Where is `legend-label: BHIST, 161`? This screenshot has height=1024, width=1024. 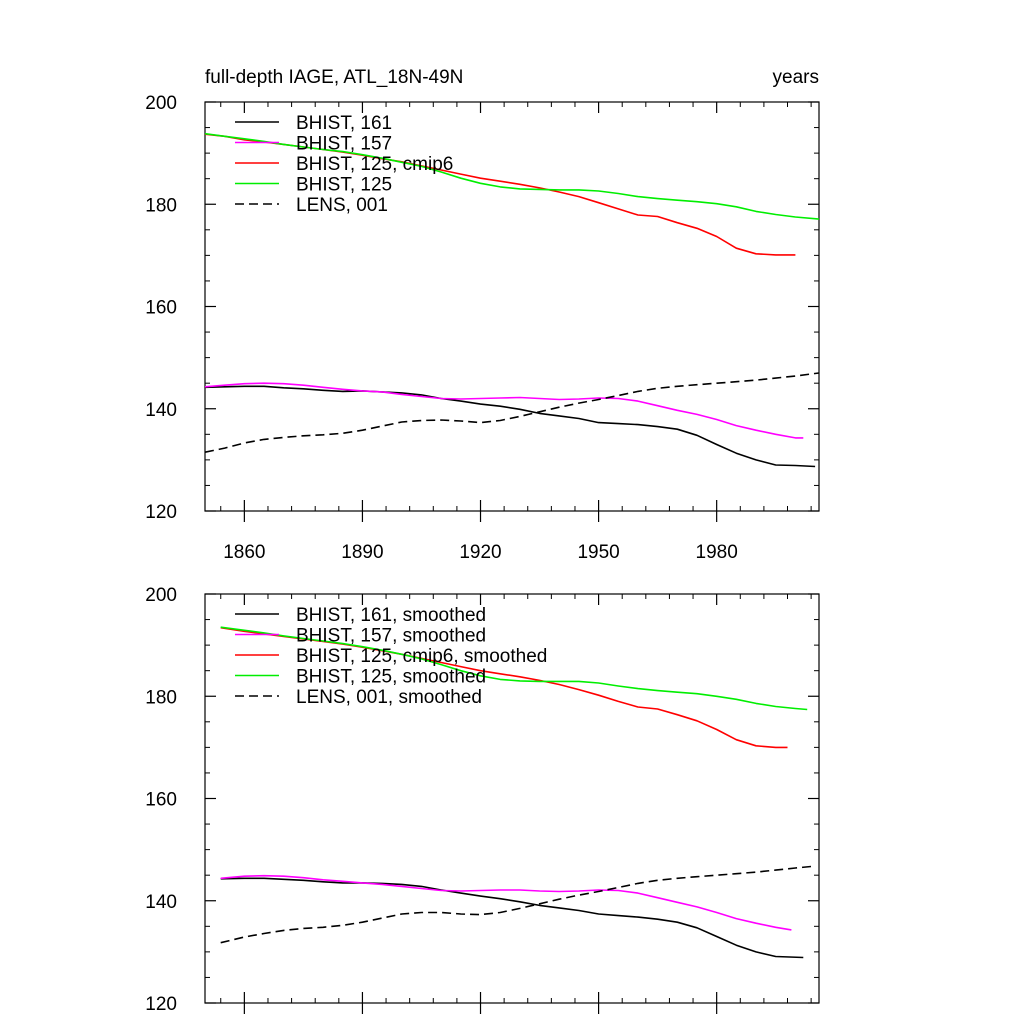
legend-label: BHIST, 161 is located at coordinates (344, 123).